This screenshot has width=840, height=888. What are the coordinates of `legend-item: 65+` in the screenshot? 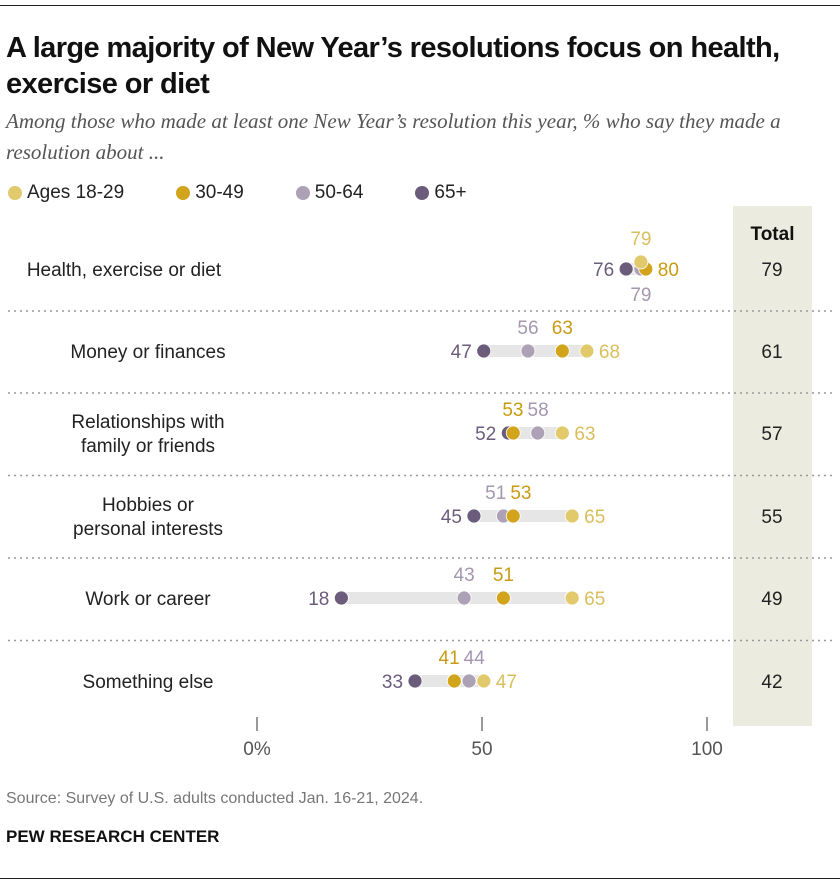 It's located at (441, 193).